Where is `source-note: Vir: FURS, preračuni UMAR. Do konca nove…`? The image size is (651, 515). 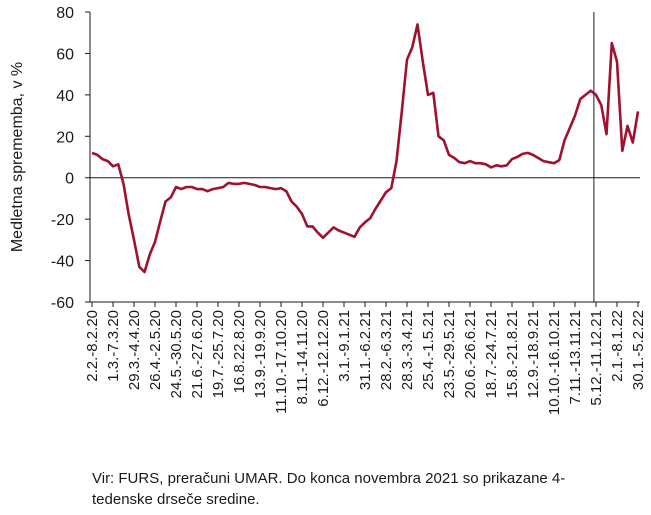
source-note: Vir: FURS, preračuni UMAR. Do konca nove… is located at coordinates (329, 489).